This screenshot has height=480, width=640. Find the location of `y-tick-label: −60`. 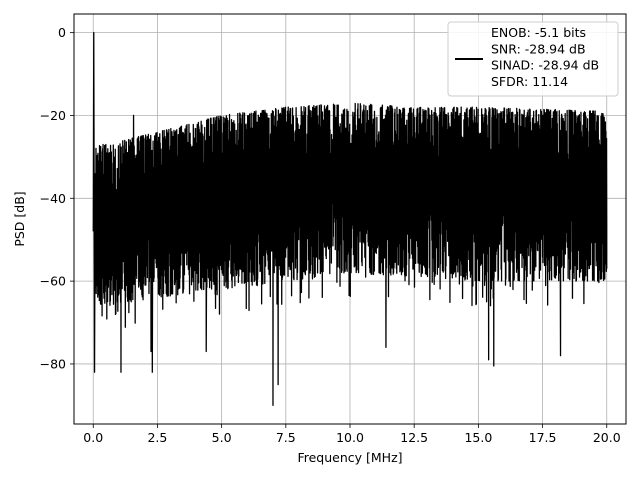

y-tick-label: −60 is located at coordinates (53, 281).